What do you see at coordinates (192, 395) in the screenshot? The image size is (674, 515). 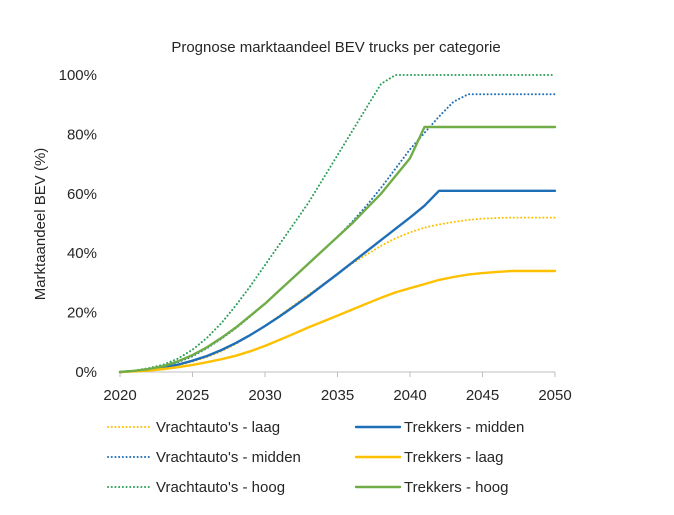 I see `x-tick-label: 2025` at bounding box center [192, 395].